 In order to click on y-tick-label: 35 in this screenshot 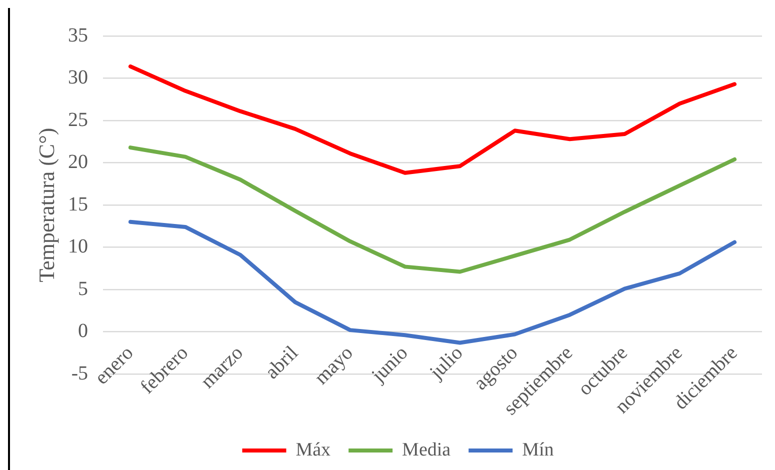, I will do `click(78, 35)`.